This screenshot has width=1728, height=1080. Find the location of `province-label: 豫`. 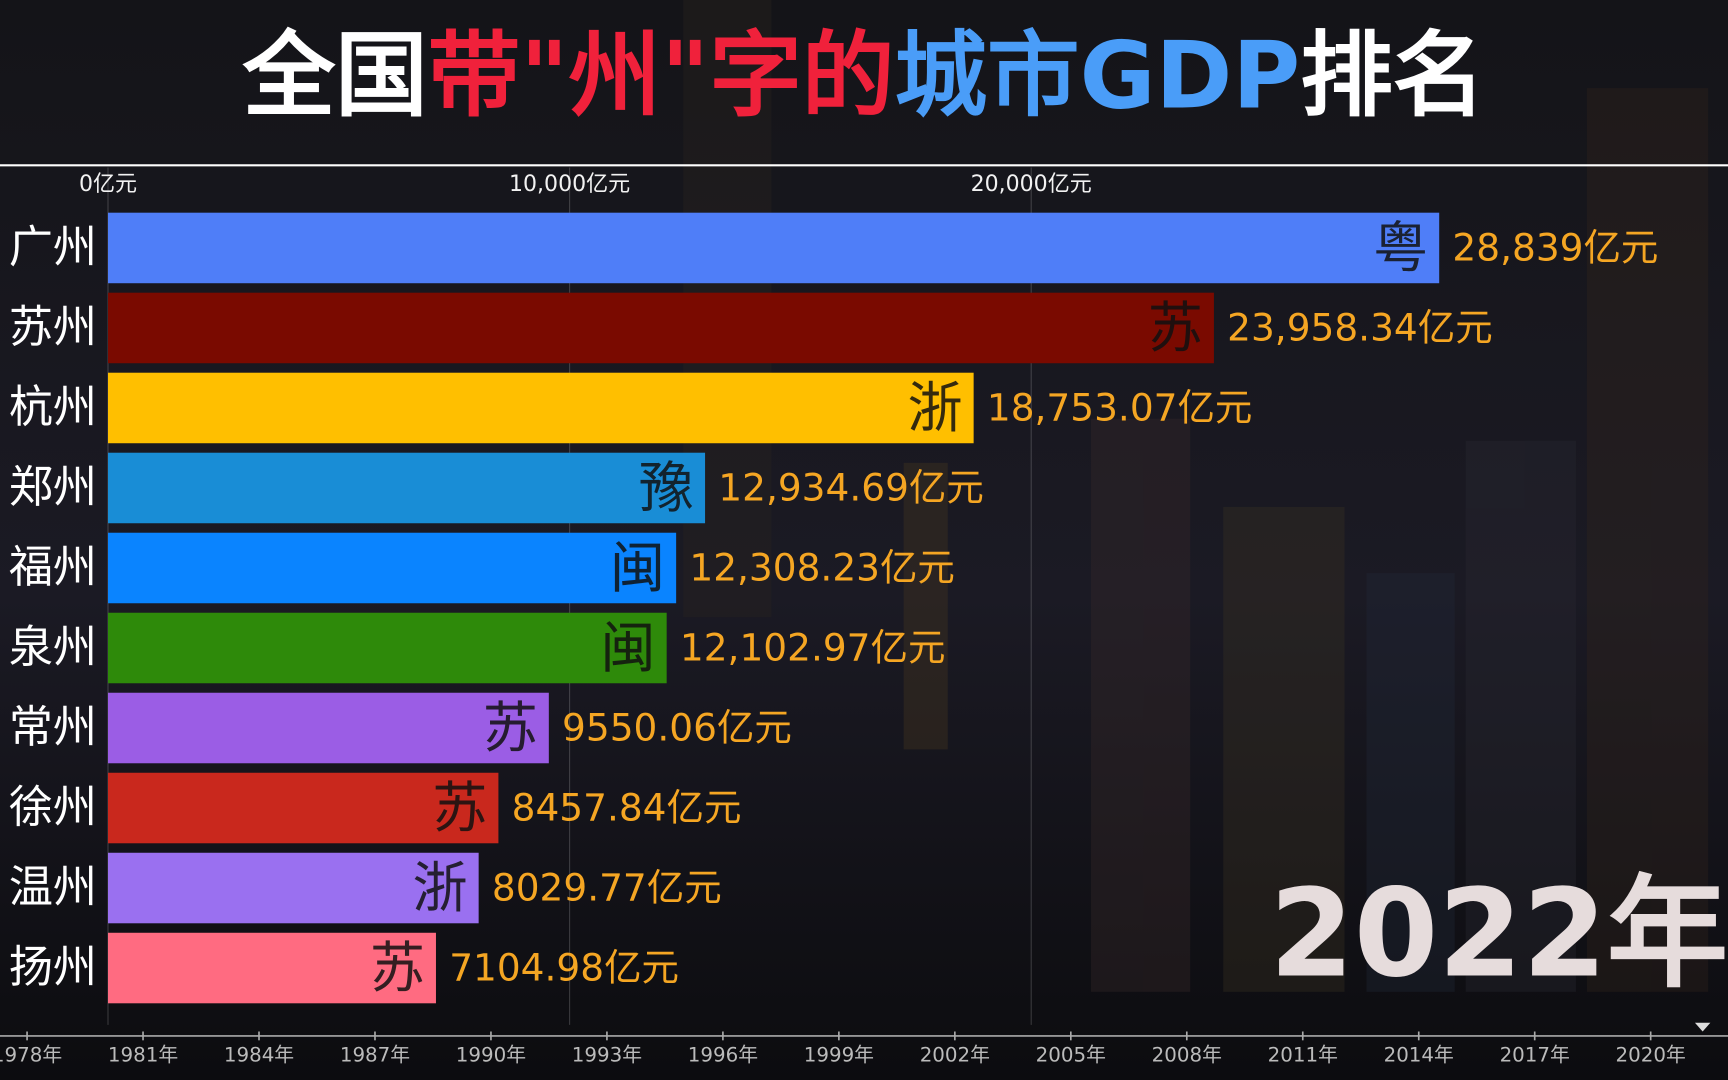

province-label: 豫 is located at coordinates (666, 488).